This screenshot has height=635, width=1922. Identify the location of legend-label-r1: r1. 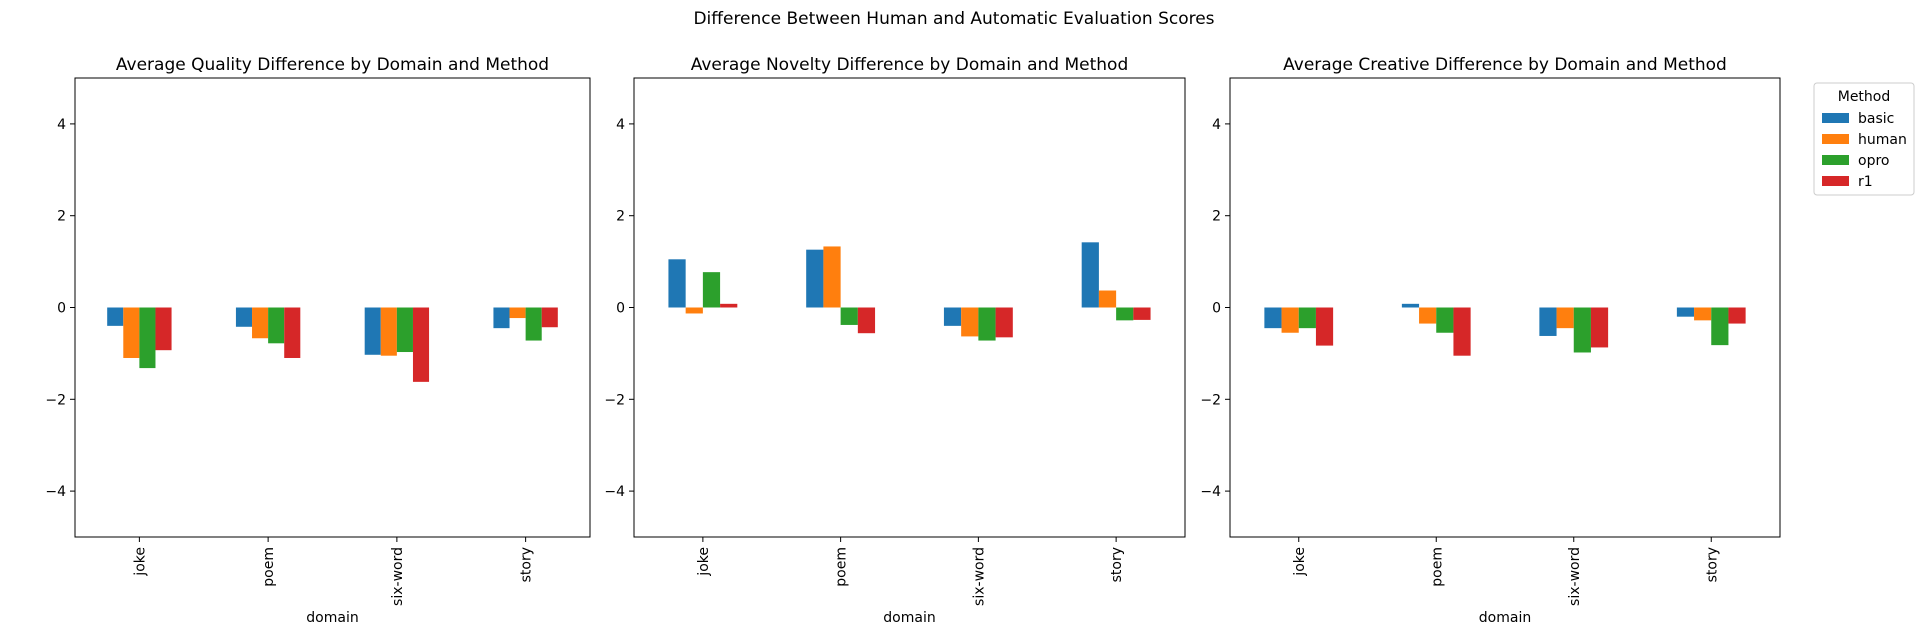
(1865, 182).